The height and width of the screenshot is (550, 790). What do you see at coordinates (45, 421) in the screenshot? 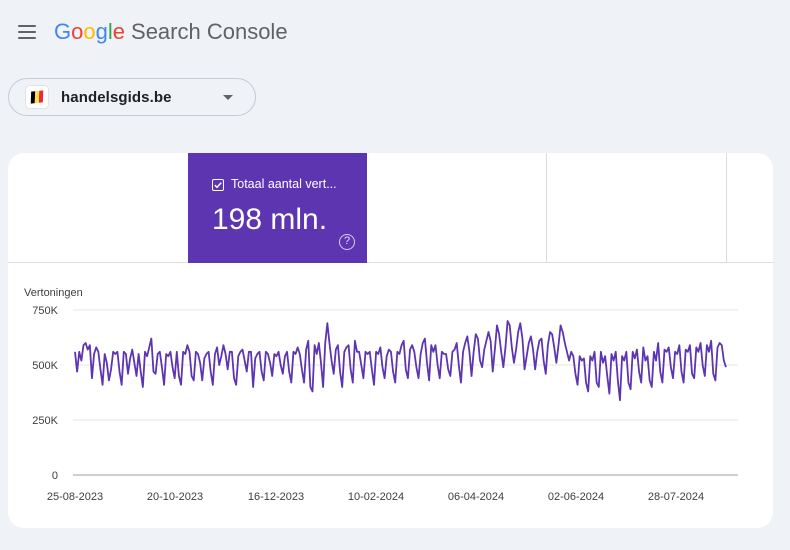
I see `y-tick-label: 250K` at bounding box center [45, 421].